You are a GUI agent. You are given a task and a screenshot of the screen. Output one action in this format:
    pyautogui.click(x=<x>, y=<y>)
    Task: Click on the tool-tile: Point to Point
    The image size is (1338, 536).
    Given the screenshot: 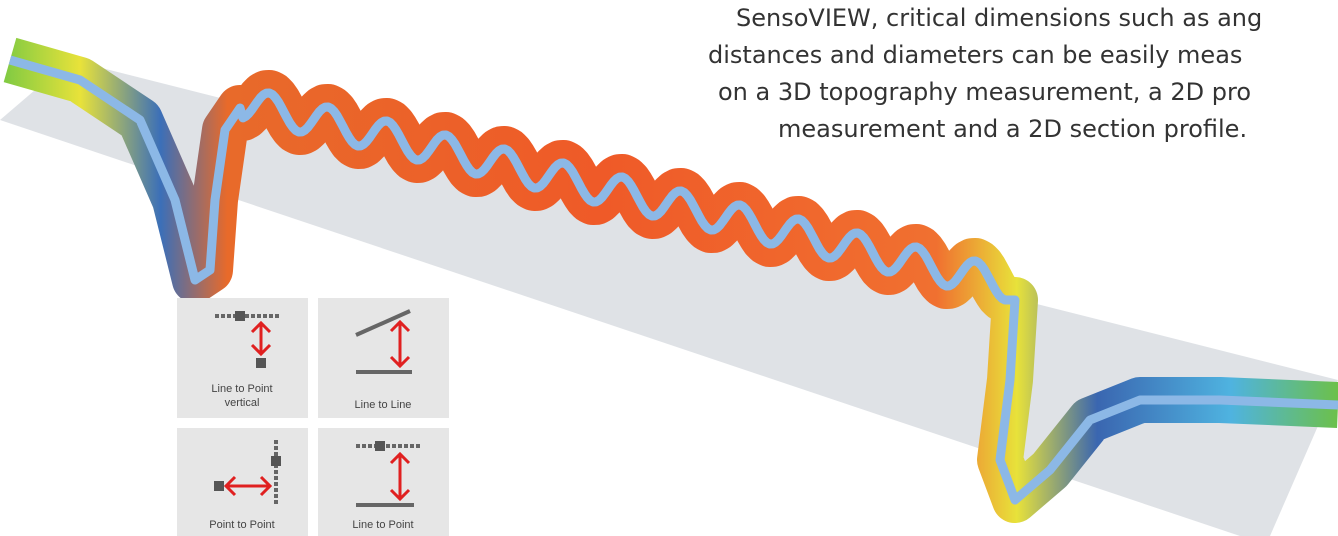 What is the action you would take?
    pyautogui.click(x=242, y=482)
    